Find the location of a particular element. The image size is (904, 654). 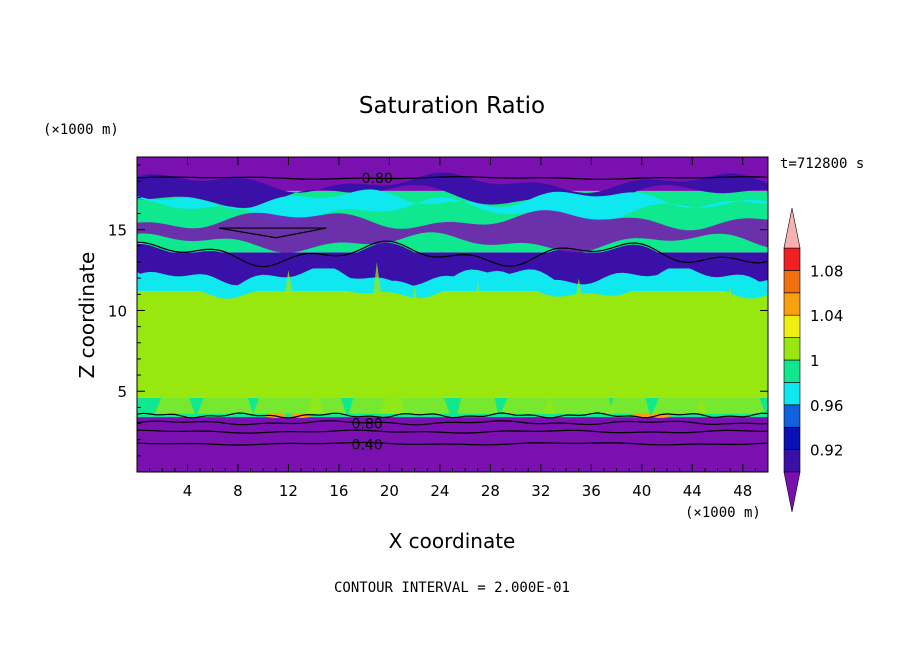

contour-line-base is located at coordinates (452, 415).